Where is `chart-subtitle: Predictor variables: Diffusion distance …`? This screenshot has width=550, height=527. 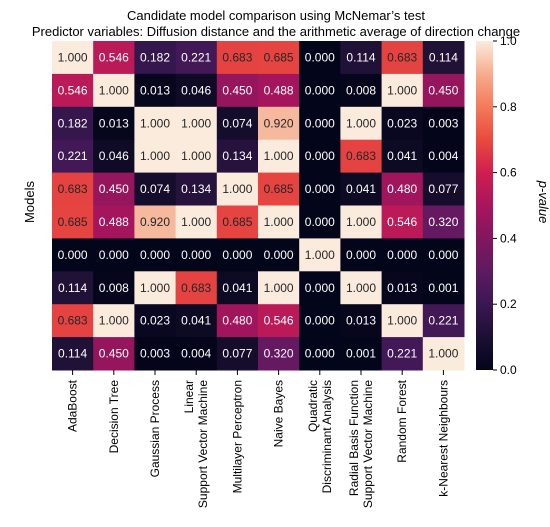
chart-subtitle: Predictor variables: Diffusion distance … is located at coordinates (276, 31).